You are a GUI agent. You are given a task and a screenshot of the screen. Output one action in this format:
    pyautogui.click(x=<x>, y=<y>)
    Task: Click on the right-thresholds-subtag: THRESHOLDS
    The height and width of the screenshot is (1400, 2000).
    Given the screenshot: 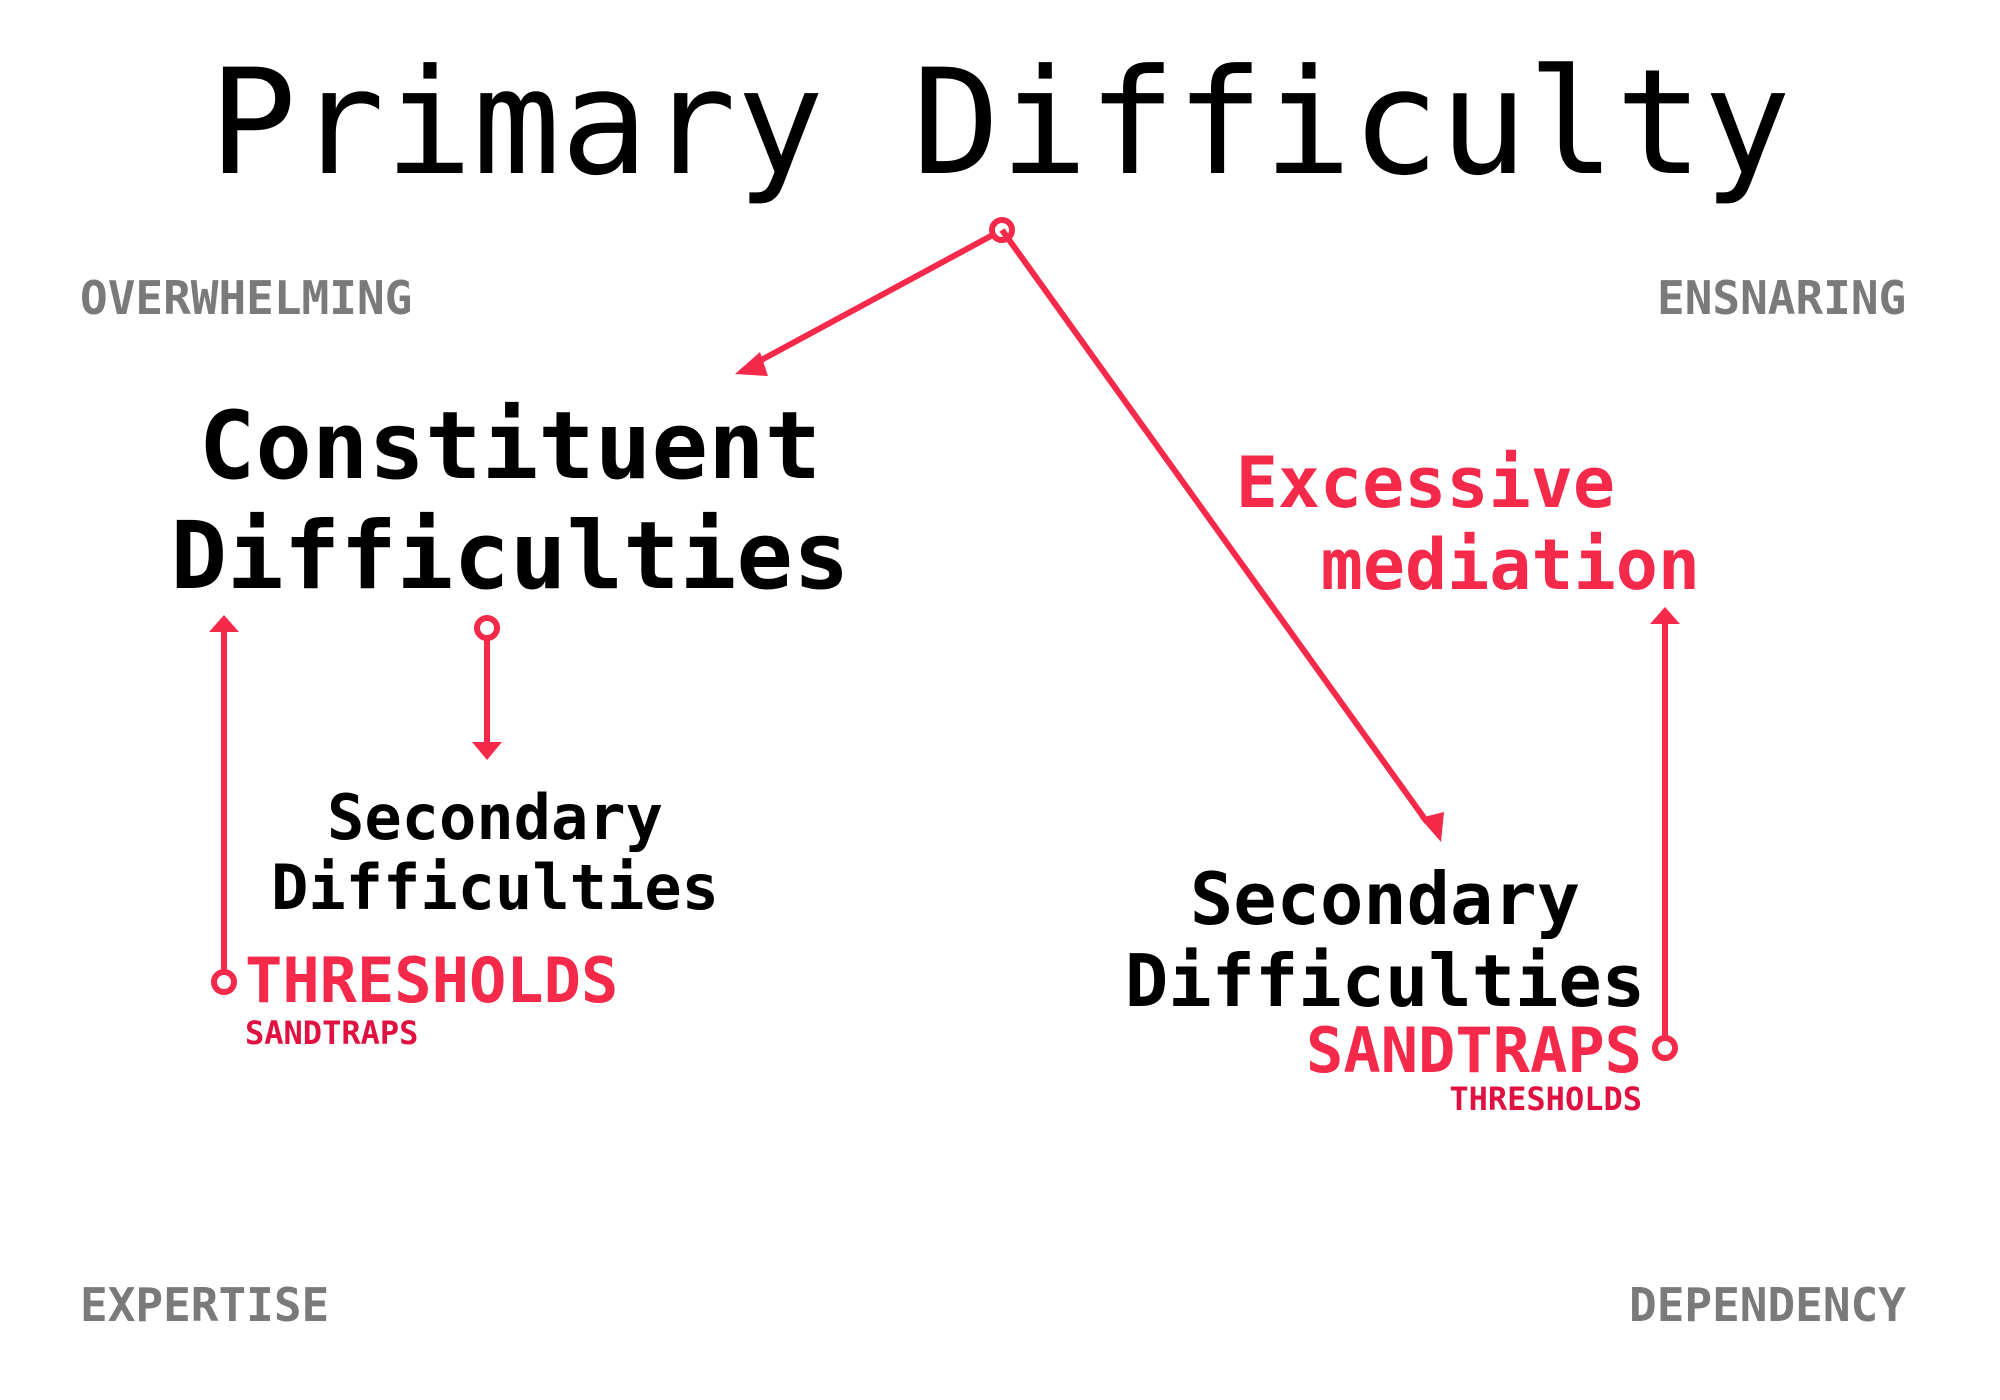 What is the action you would take?
    pyautogui.click(x=1545, y=1099)
    